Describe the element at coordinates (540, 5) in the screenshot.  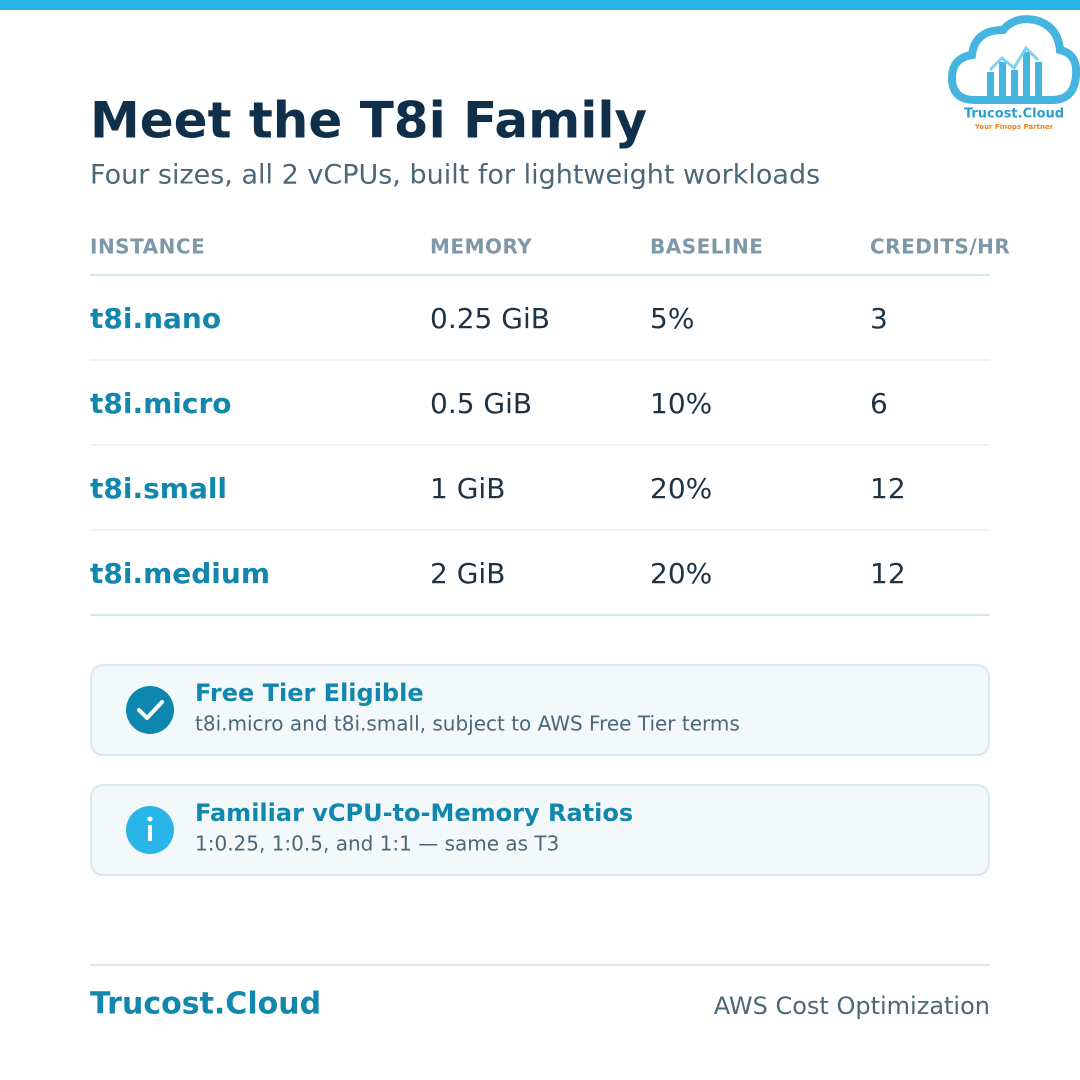
I see `top-bar` at that location.